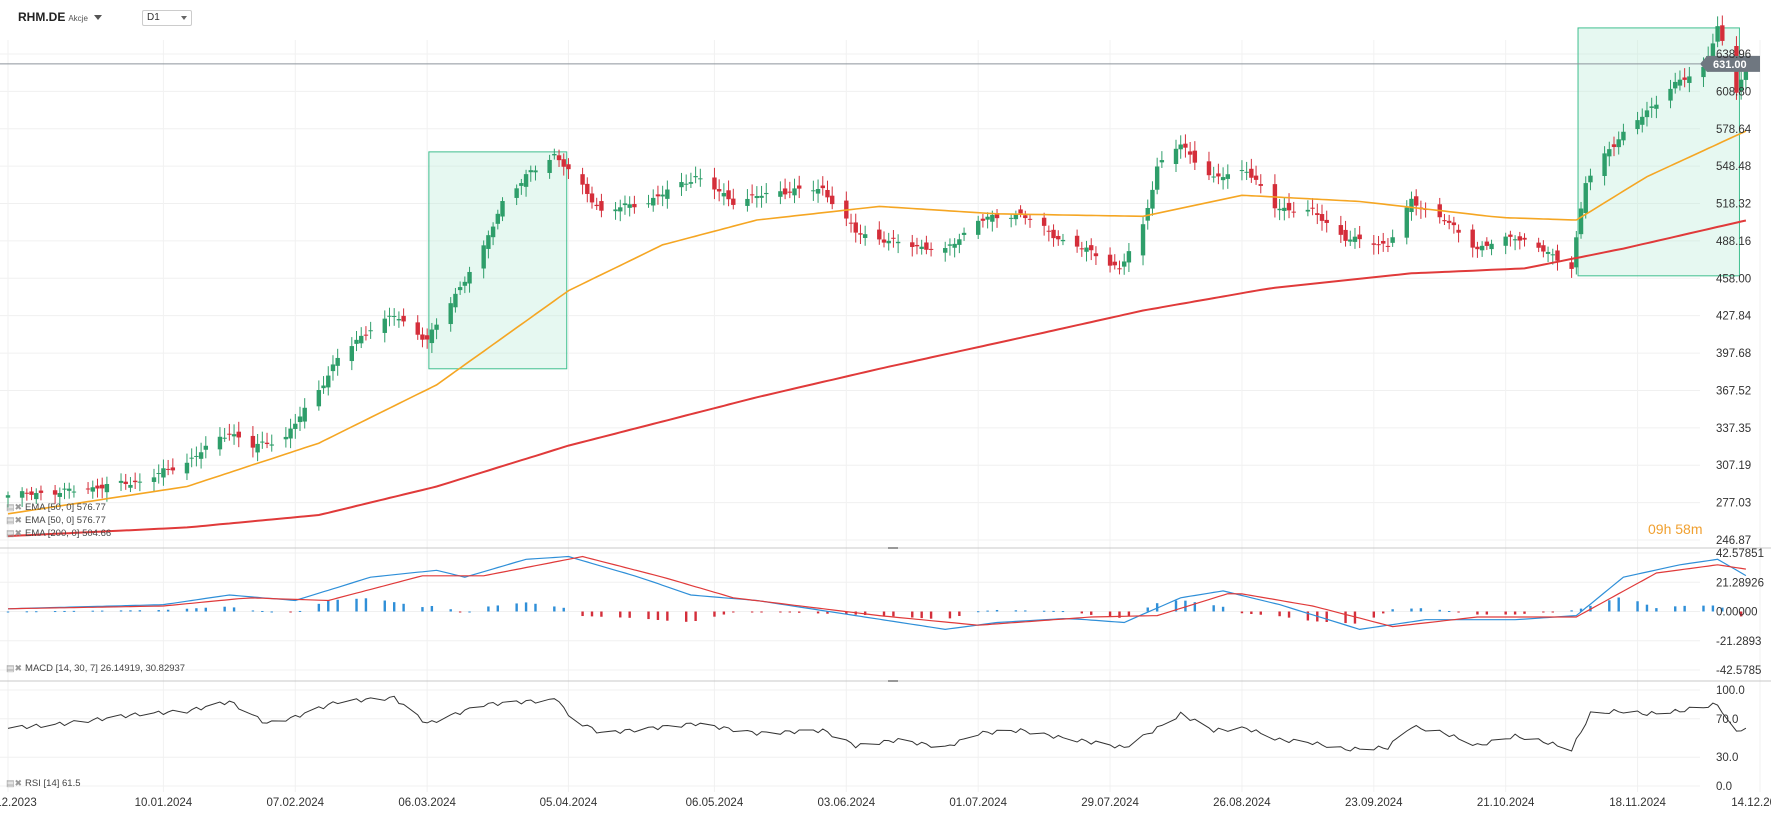 This screenshot has height=814, width=1771. Describe the element at coordinates (1733, 279) in the screenshot. I see `price-tick-label: 458.00` at that location.